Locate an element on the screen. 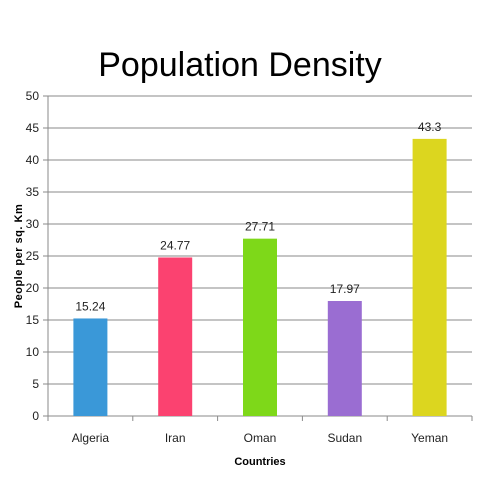 The width and height of the screenshot is (480, 480). category-label-algeria: Algeria is located at coordinates (91, 438).